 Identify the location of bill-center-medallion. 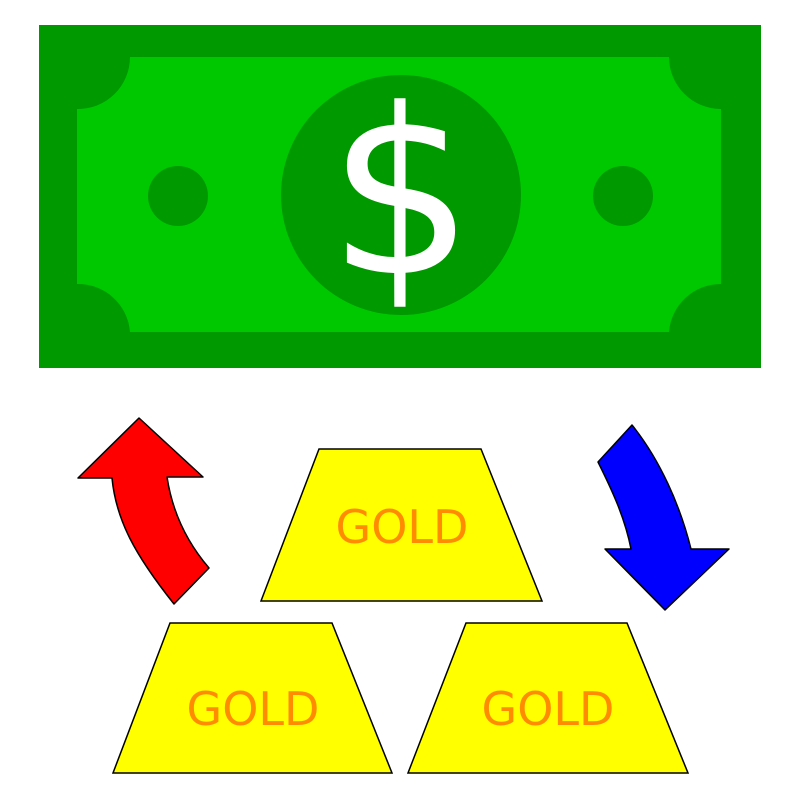
(401, 195).